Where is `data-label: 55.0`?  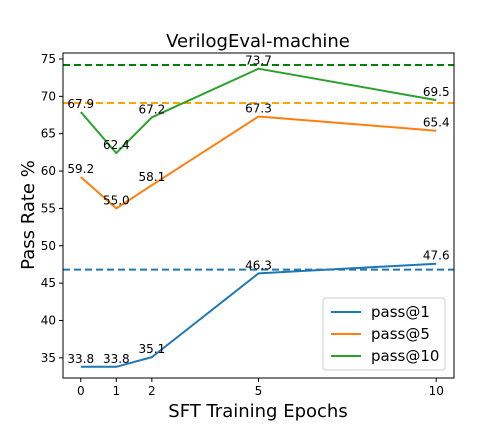
data-label: 55.0 is located at coordinates (116, 200).